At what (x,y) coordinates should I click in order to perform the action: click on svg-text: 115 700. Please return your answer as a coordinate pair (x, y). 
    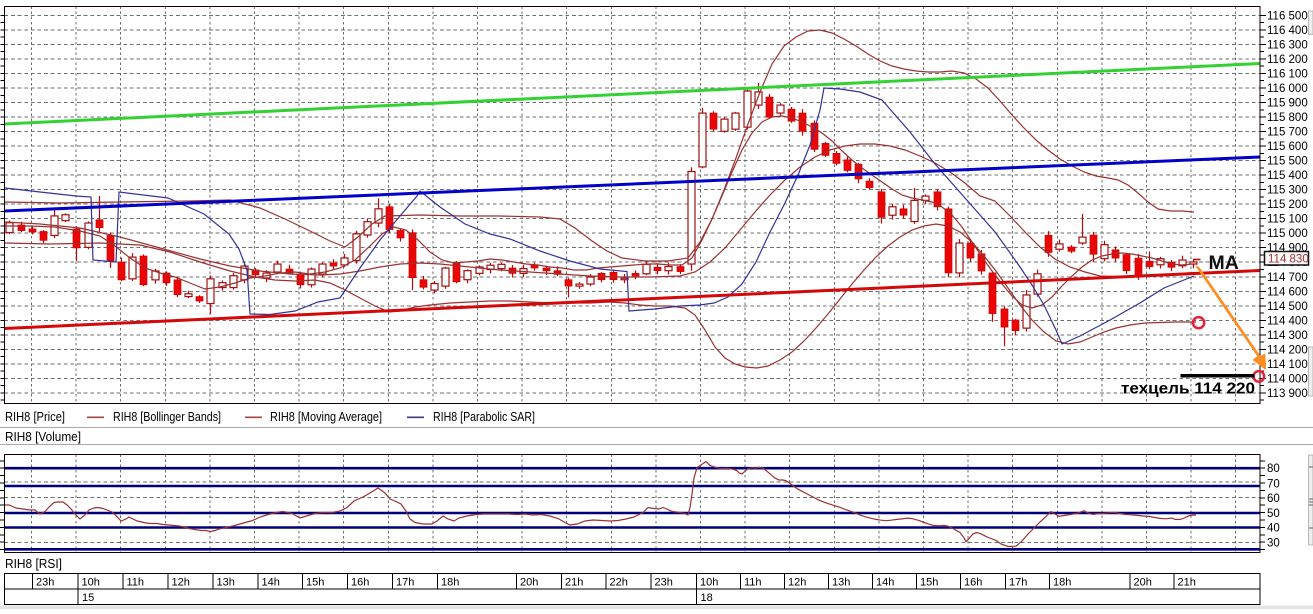
    Looking at the image, I should click on (1287, 133).